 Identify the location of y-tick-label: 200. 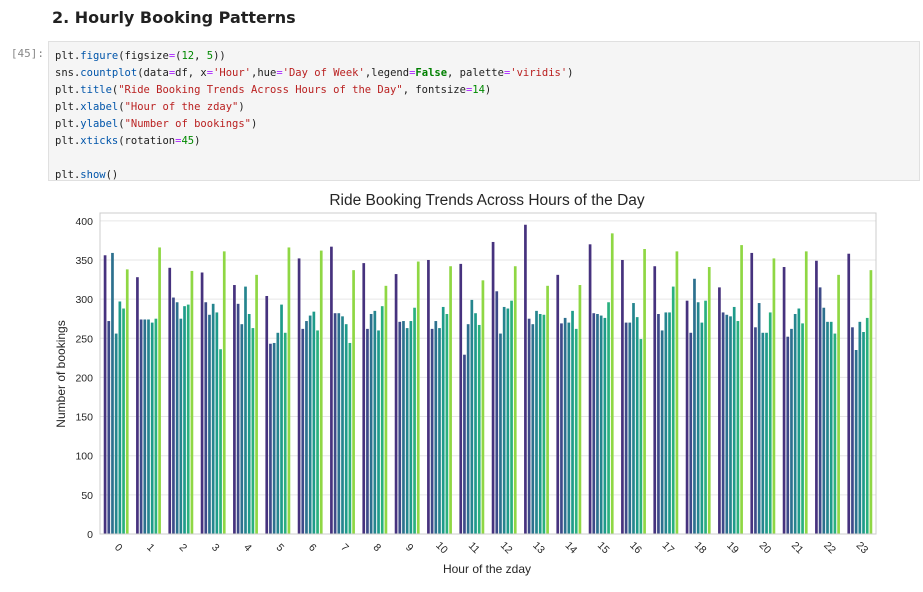
(84, 378).